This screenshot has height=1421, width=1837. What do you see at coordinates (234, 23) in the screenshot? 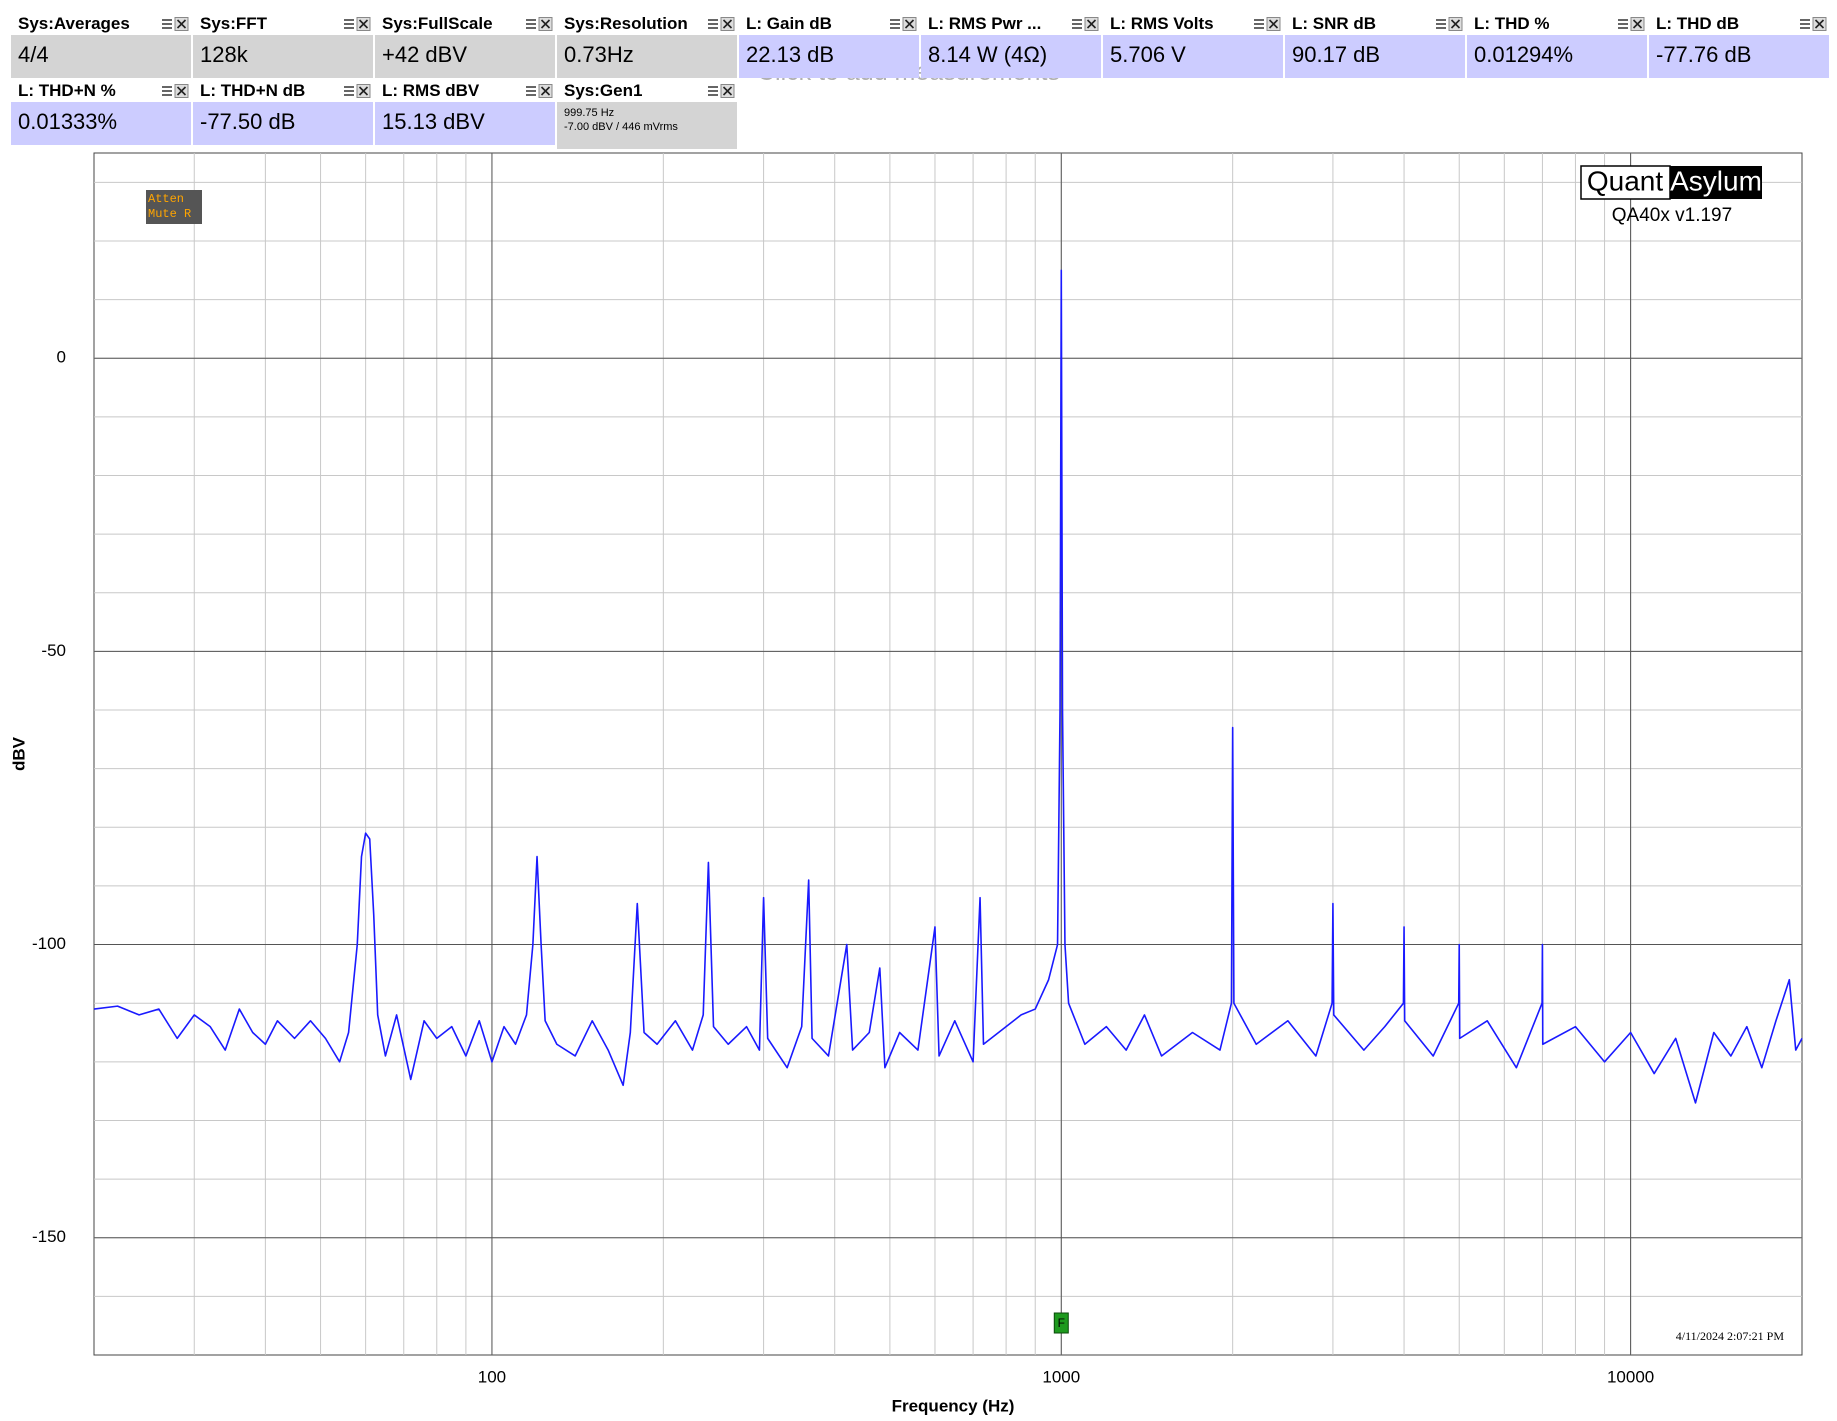
I see `tile-label: Sys:FFT` at bounding box center [234, 23].